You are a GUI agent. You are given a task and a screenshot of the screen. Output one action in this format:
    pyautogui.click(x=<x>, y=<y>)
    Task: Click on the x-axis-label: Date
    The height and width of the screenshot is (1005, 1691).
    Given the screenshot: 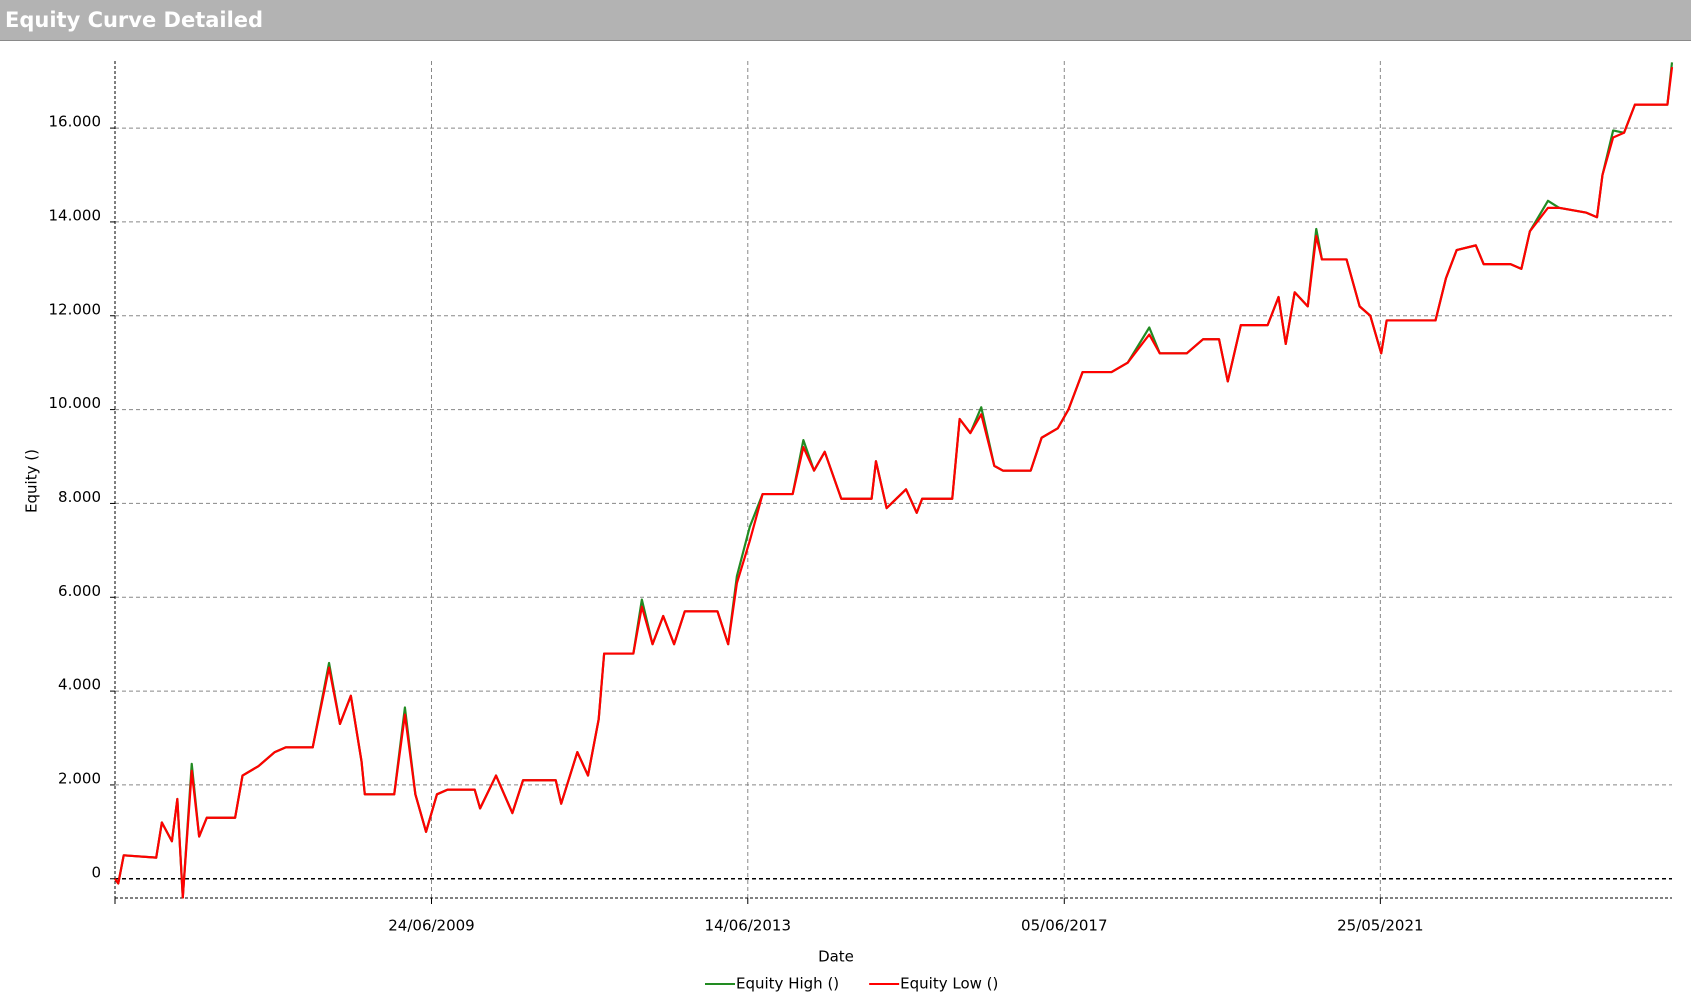 What is the action you would take?
    pyautogui.click(x=836, y=957)
    